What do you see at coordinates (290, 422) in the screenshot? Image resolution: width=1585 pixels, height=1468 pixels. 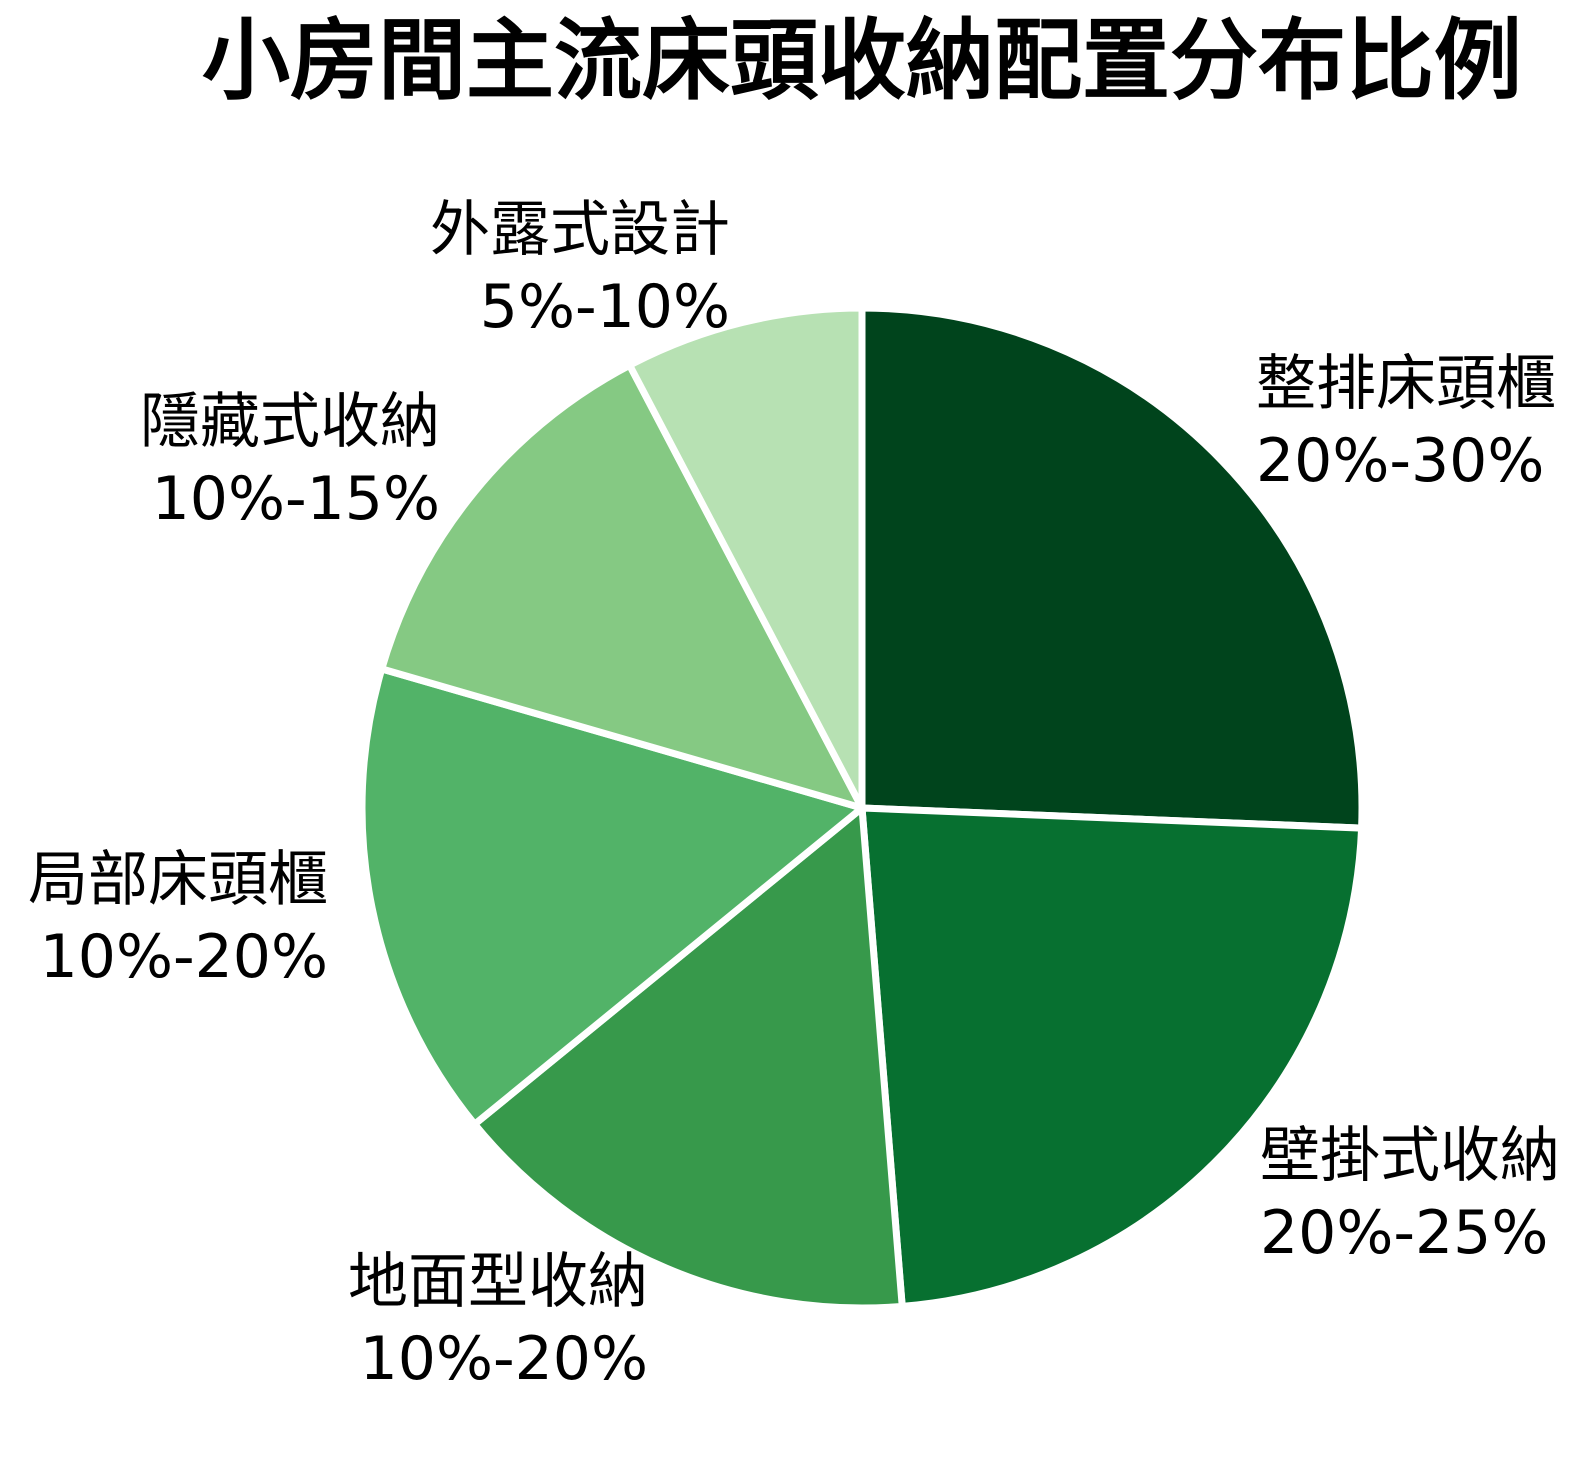 I see `slice-label-name: 隱藏式收納` at bounding box center [290, 422].